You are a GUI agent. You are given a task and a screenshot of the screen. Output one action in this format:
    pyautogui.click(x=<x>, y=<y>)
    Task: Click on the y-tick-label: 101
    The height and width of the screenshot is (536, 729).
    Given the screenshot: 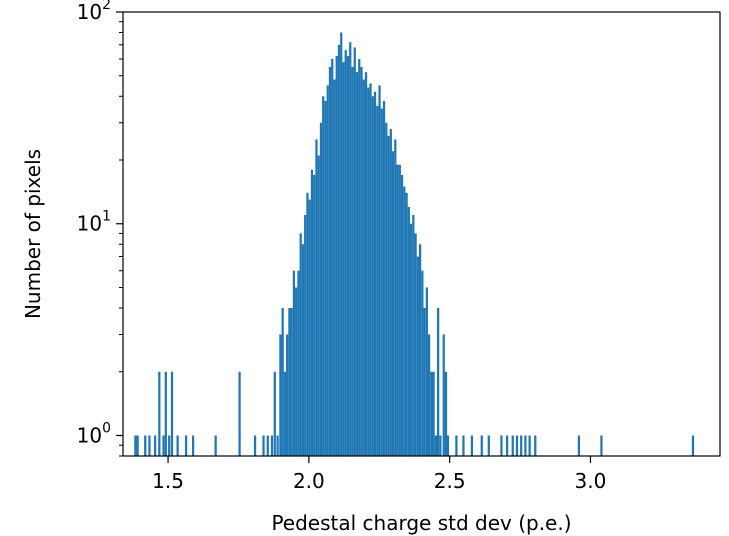 What is the action you would take?
    pyautogui.click(x=94, y=222)
    